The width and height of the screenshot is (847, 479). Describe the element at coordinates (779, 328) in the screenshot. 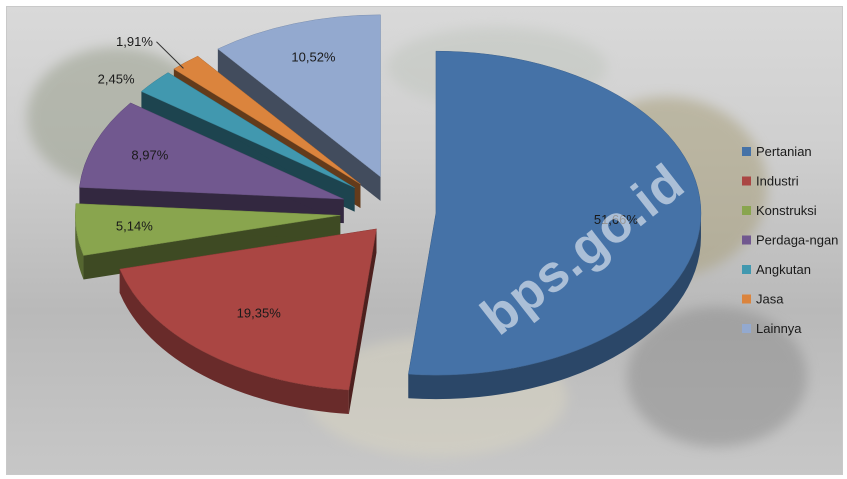

I see `legend-label: Lainnya` at that location.